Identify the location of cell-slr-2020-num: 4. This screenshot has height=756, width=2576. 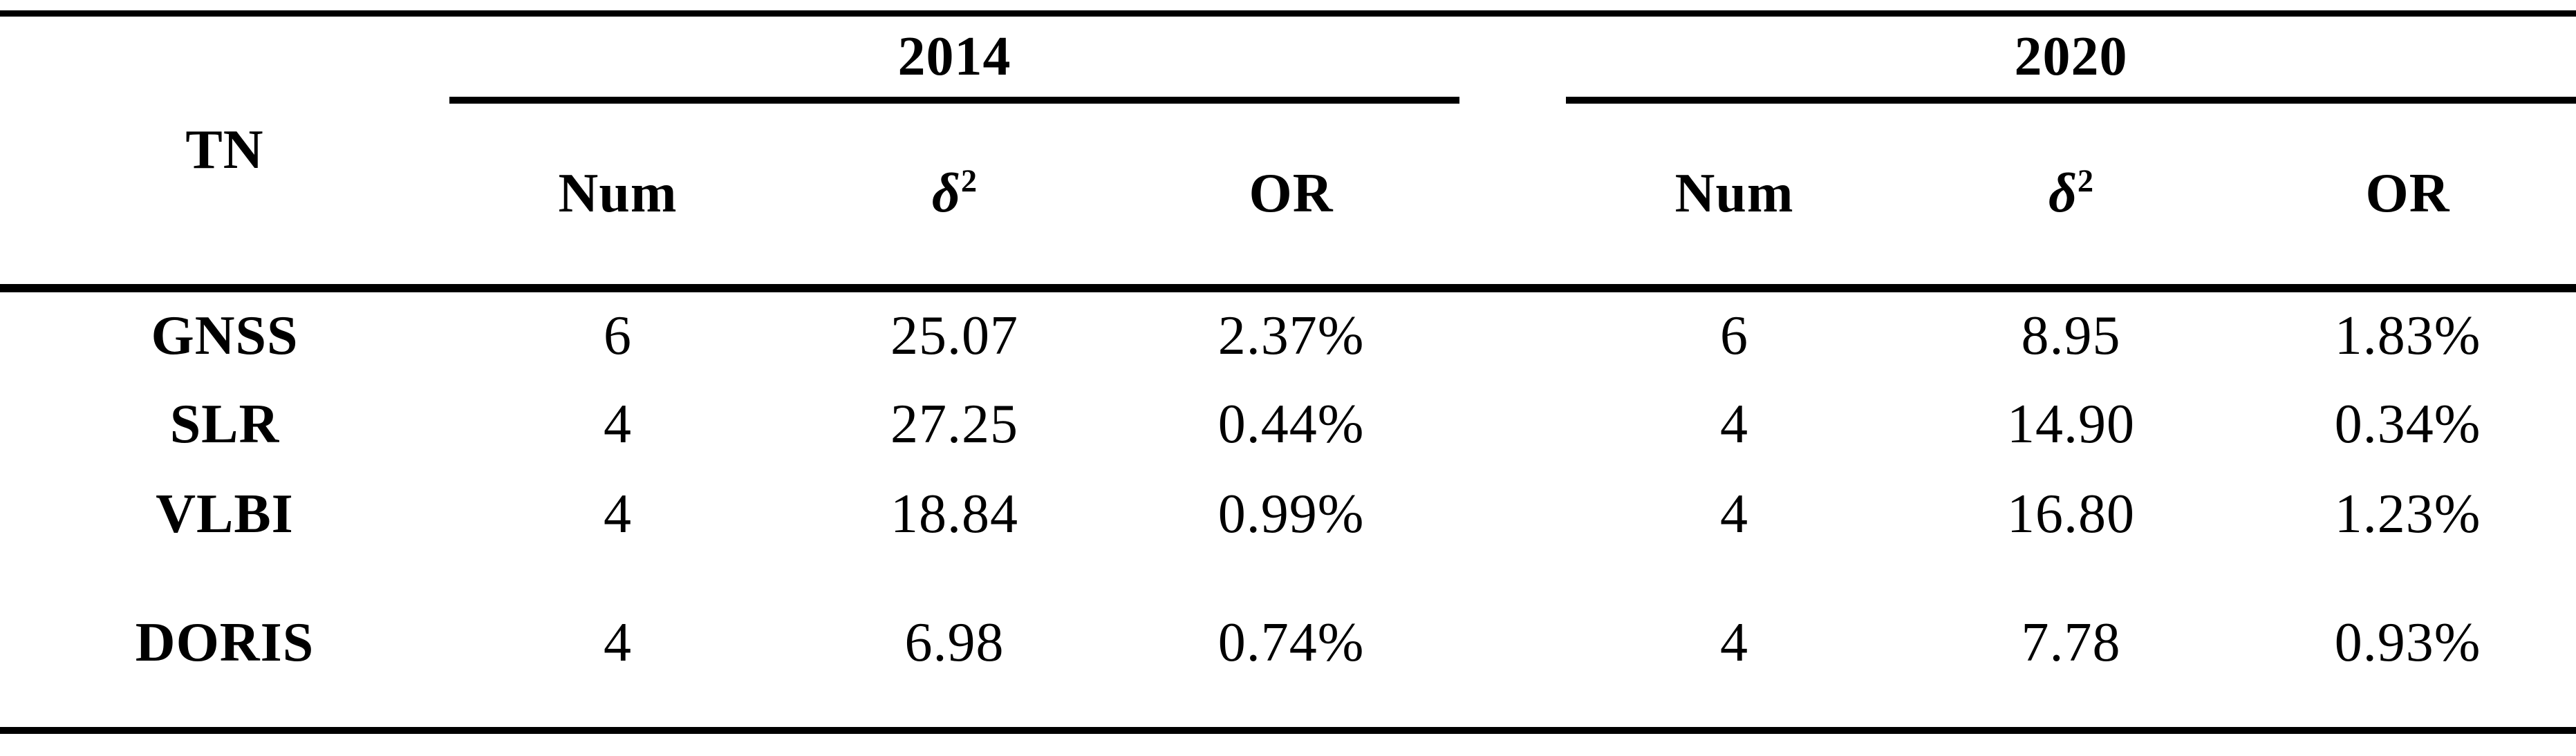
(1734, 424).